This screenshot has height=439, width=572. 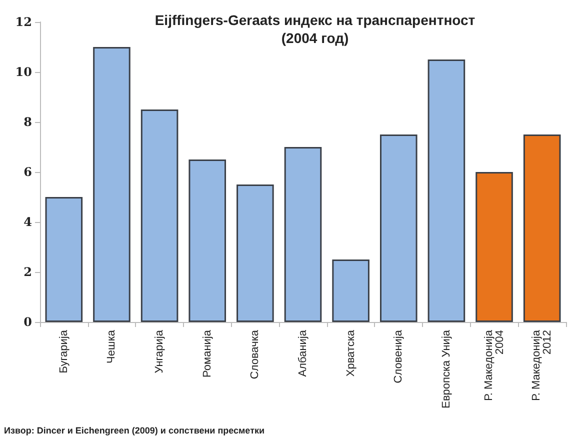 What do you see at coordinates (64, 351) in the screenshot?
I see `x-tick-label: Бугарија` at bounding box center [64, 351].